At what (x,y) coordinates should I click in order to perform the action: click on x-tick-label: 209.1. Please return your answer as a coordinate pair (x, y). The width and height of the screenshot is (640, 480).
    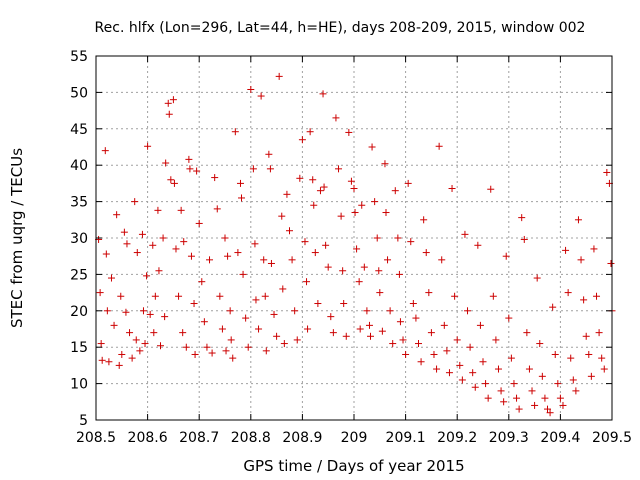
    Looking at the image, I should click on (406, 438).